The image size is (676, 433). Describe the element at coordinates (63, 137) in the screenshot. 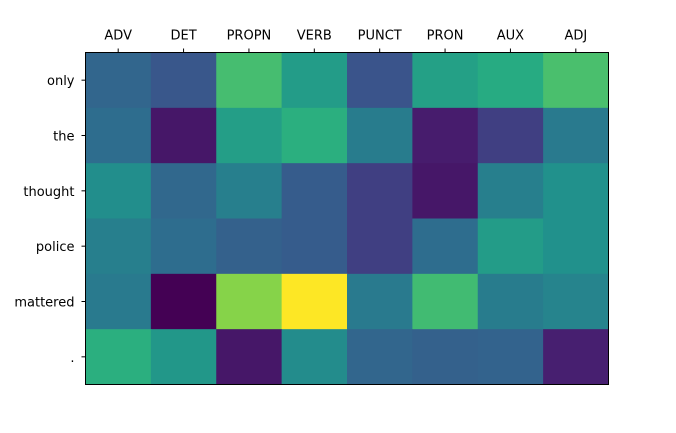

I see `y-tick-label: the` at that location.